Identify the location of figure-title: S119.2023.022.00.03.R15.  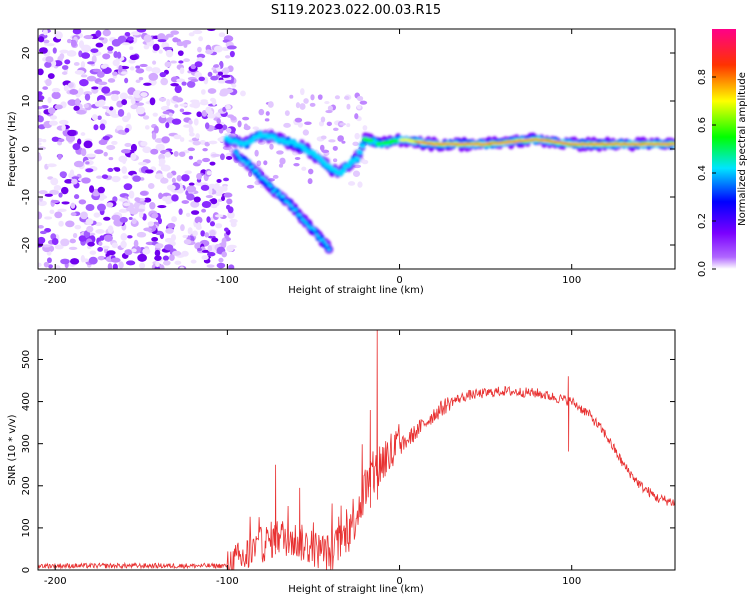
(356, 10).